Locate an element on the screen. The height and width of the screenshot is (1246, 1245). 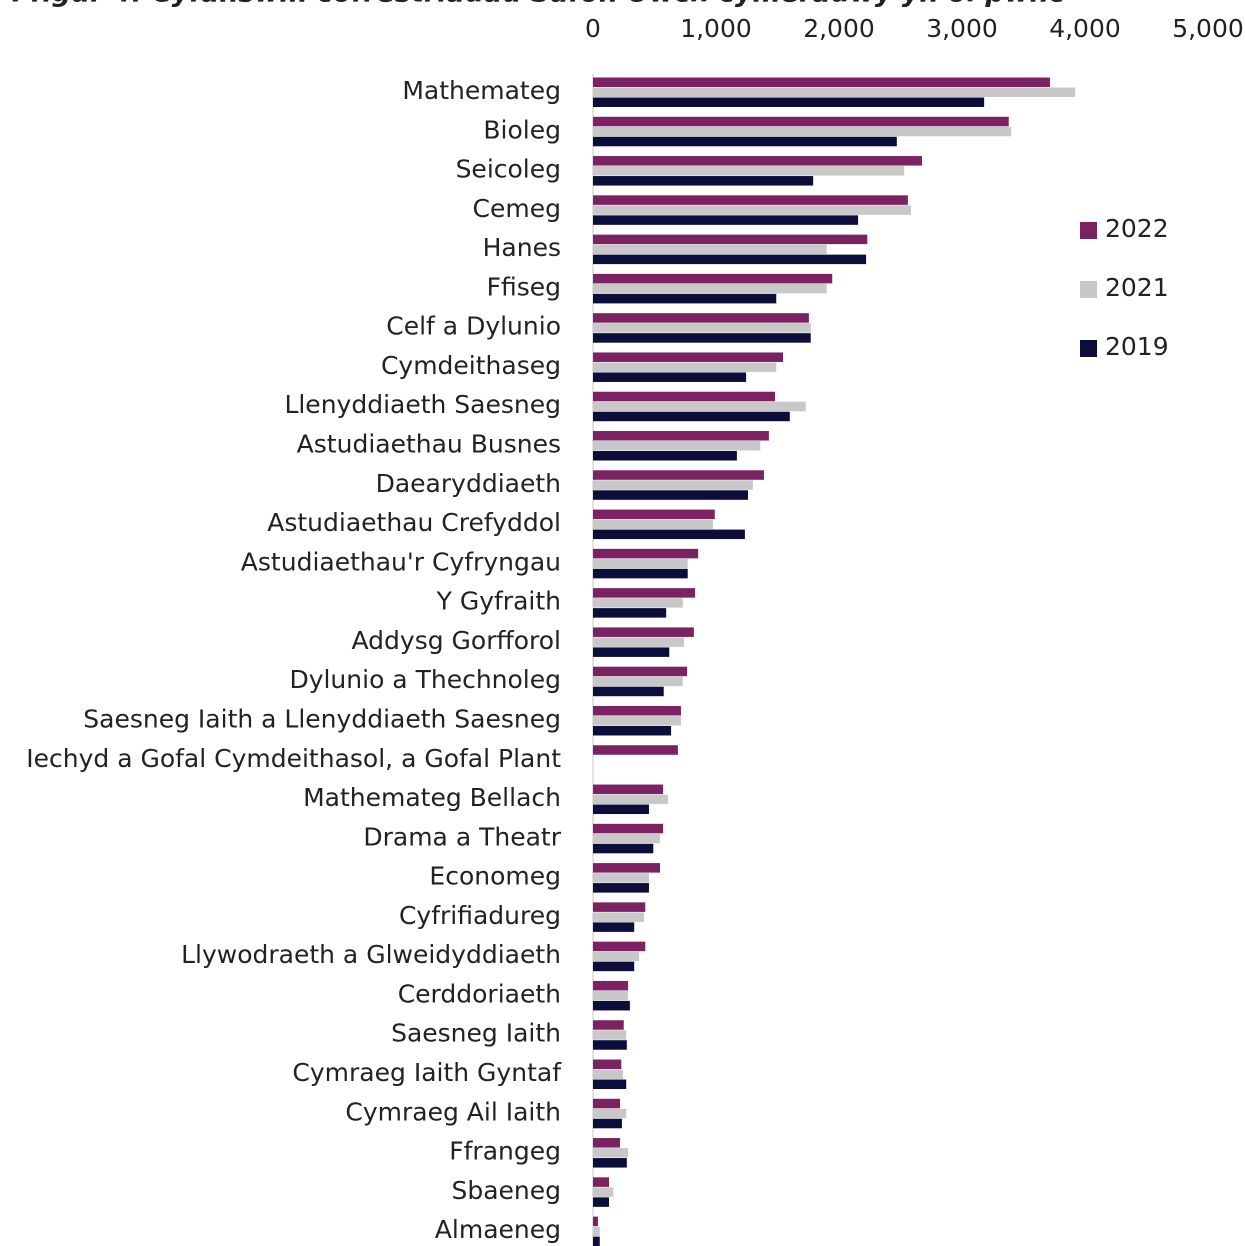
legend-label: 2022 is located at coordinates (1137, 228).